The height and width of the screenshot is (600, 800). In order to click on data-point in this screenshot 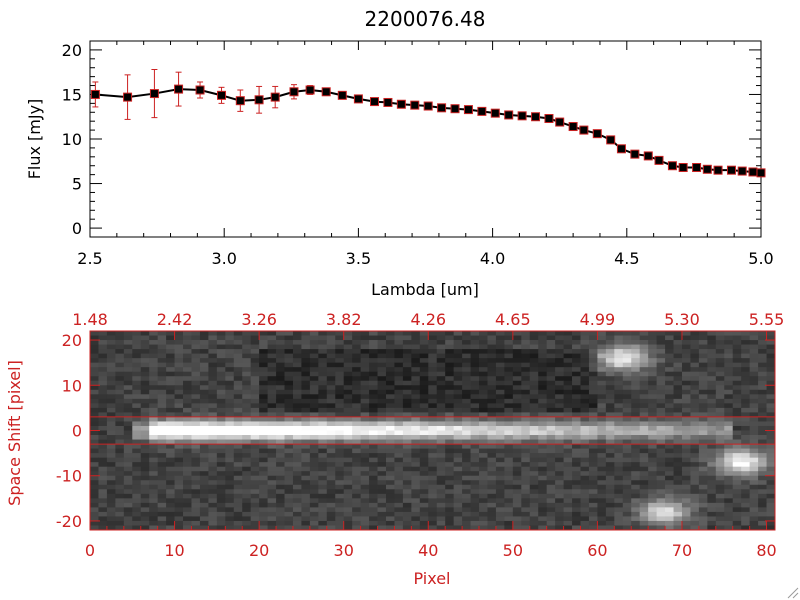, I will do `click(259, 100)`.